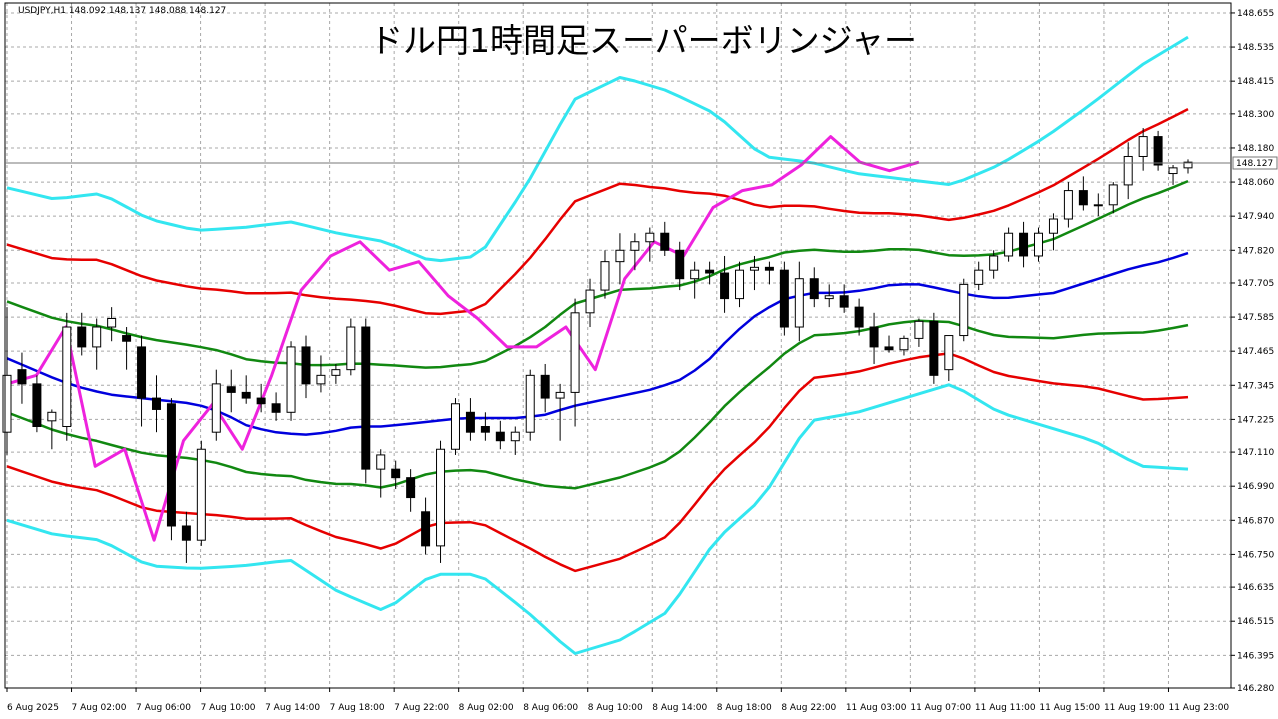 This screenshot has width=1278, height=719. I want to click on x-tick-label: 7 Aug 06:00, so click(163, 708).